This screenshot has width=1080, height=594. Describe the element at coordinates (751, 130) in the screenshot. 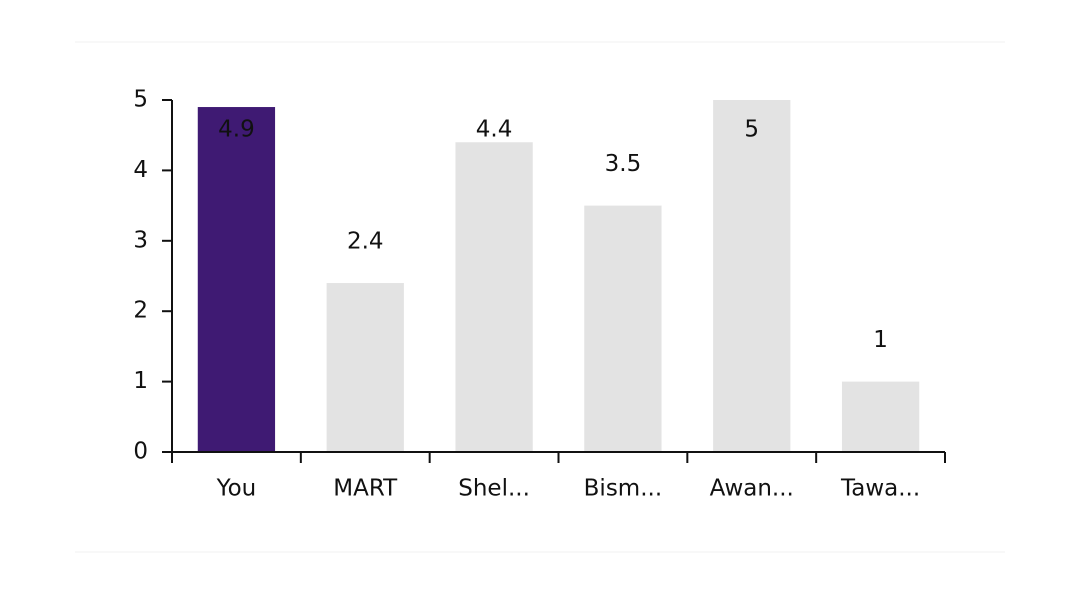

I see `value-label: 5` at that location.